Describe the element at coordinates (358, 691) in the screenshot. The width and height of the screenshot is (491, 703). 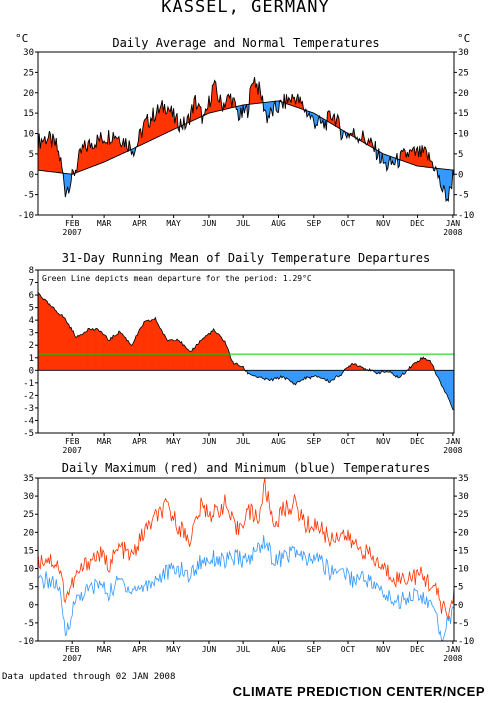
I see `credit-label: CLIMATE PREDICTION CENTER/NCEP` at that location.